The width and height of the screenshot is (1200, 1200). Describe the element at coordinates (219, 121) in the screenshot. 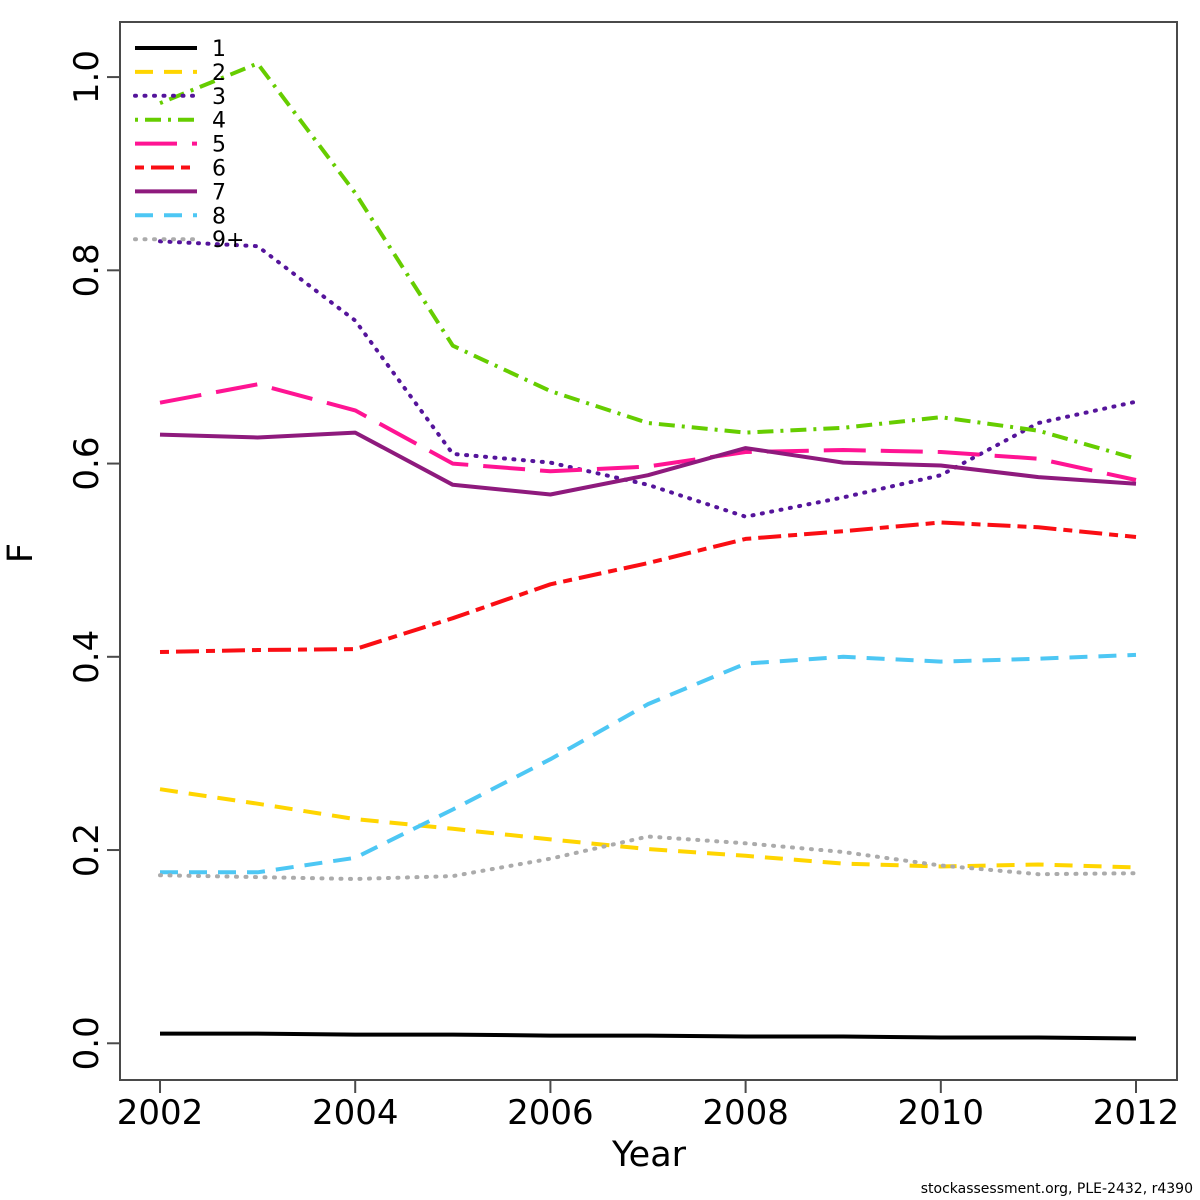

I see `legend-label-4: 4` at that location.